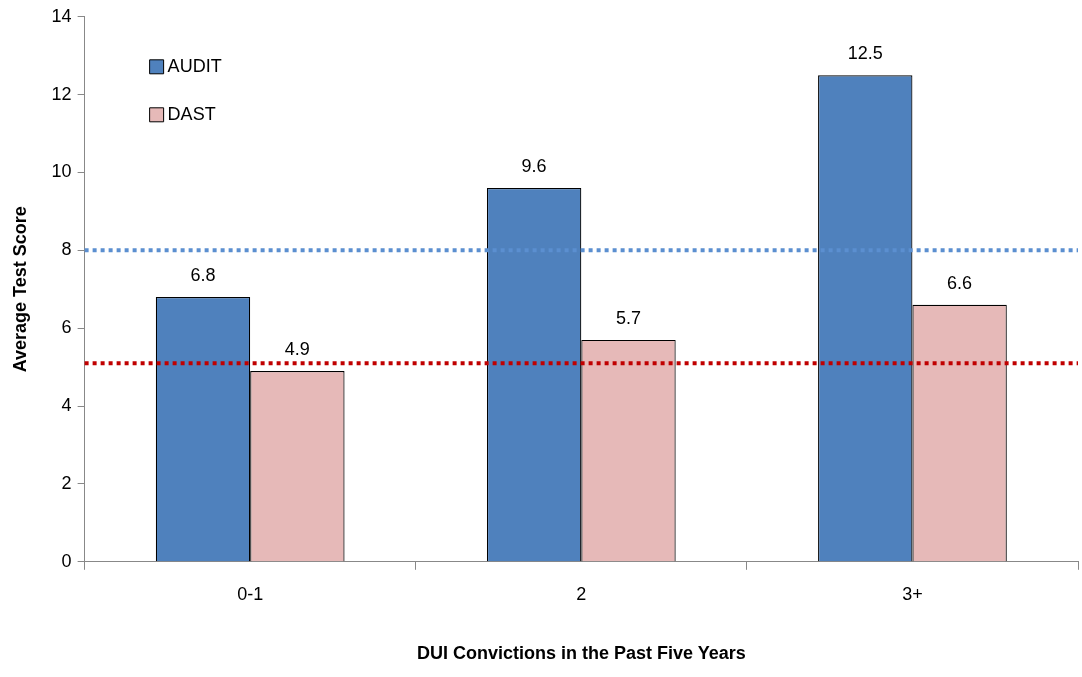  Describe the element at coordinates (628, 317) in the screenshot. I see `data-label: 5.7` at that location.